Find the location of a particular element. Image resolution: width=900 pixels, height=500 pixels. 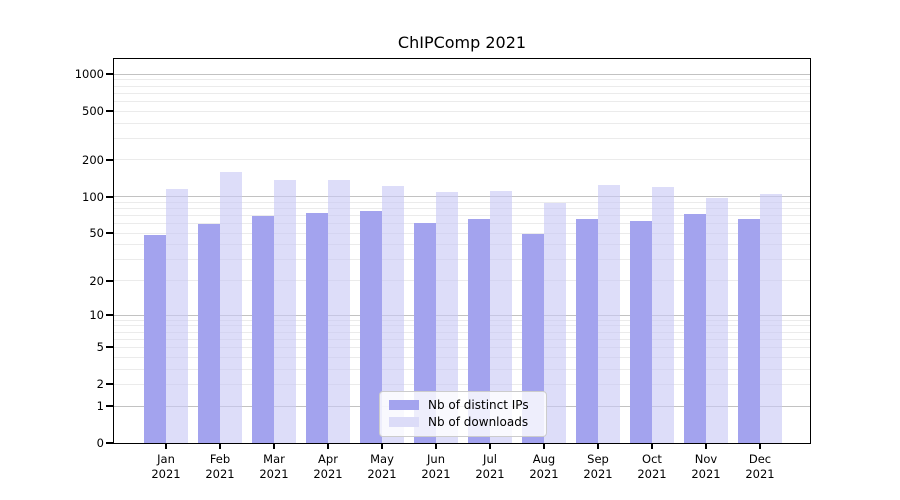

legend-row-downloads: Nb of downloads is located at coordinates (462, 422).